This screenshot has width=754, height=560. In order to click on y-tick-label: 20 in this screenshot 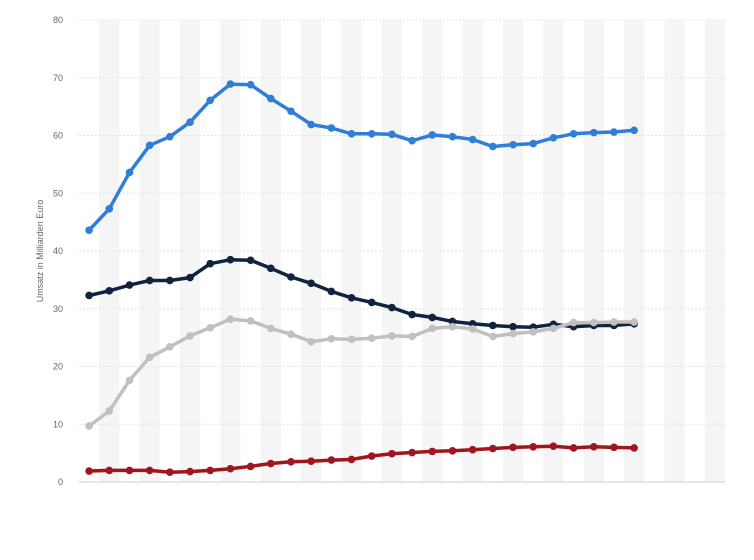, I will do `click(58, 367)`.